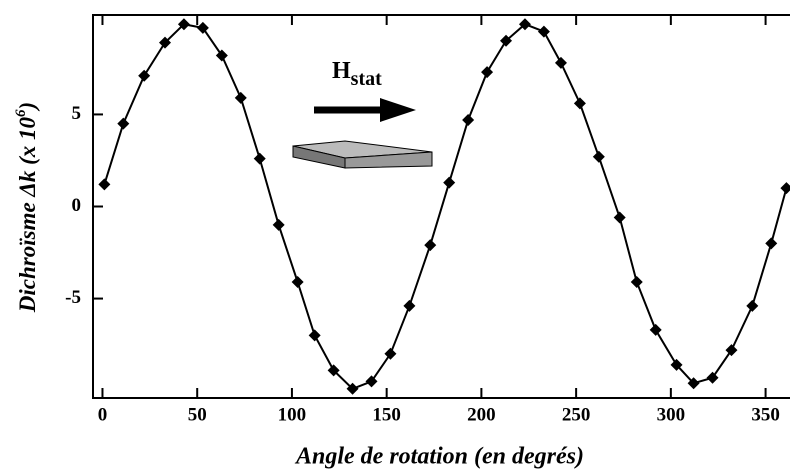 This screenshot has width=790, height=475. I want to click on y-label-sup: 6, so click(21, 113).